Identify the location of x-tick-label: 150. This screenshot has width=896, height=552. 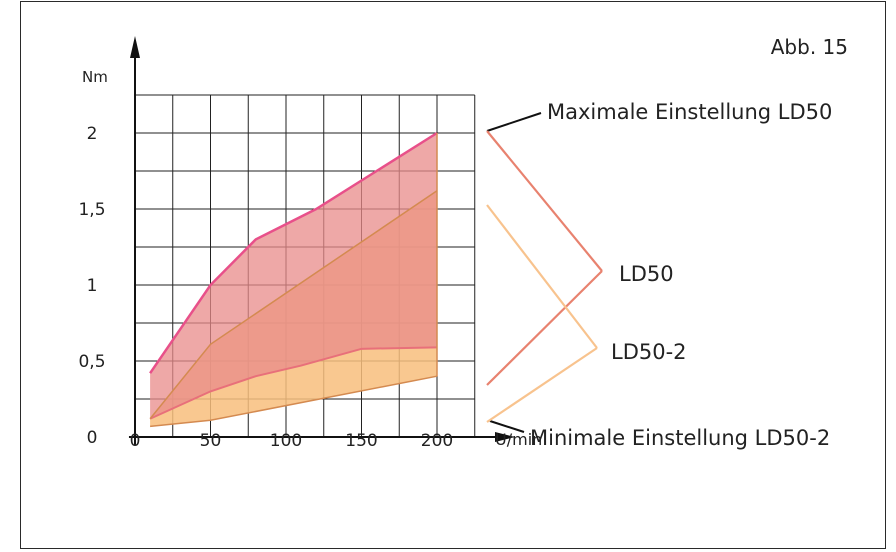
(361, 441).